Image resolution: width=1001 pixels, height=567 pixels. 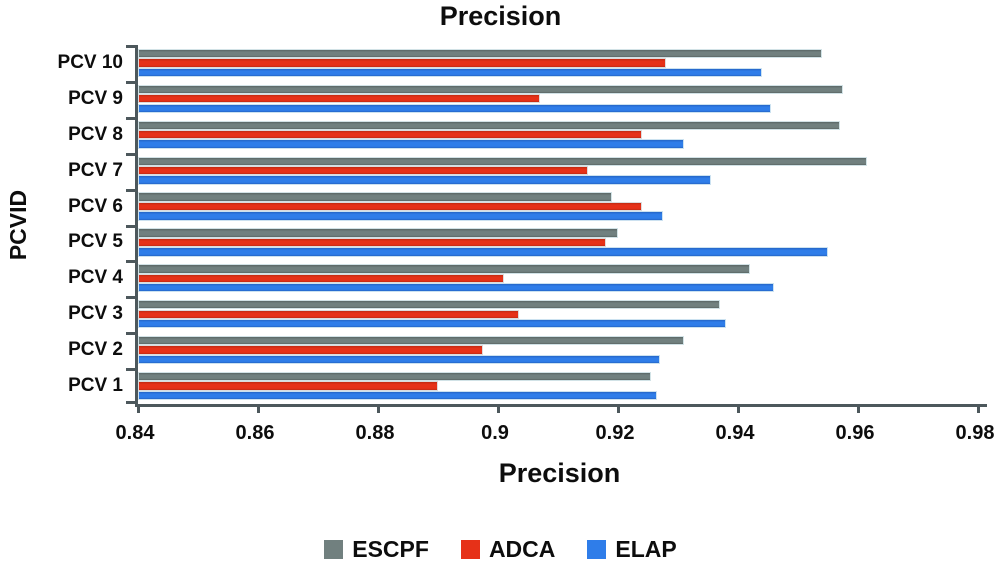 What do you see at coordinates (95, 170) in the screenshot?
I see `category-label-pcv-7: PCV 7` at bounding box center [95, 170].